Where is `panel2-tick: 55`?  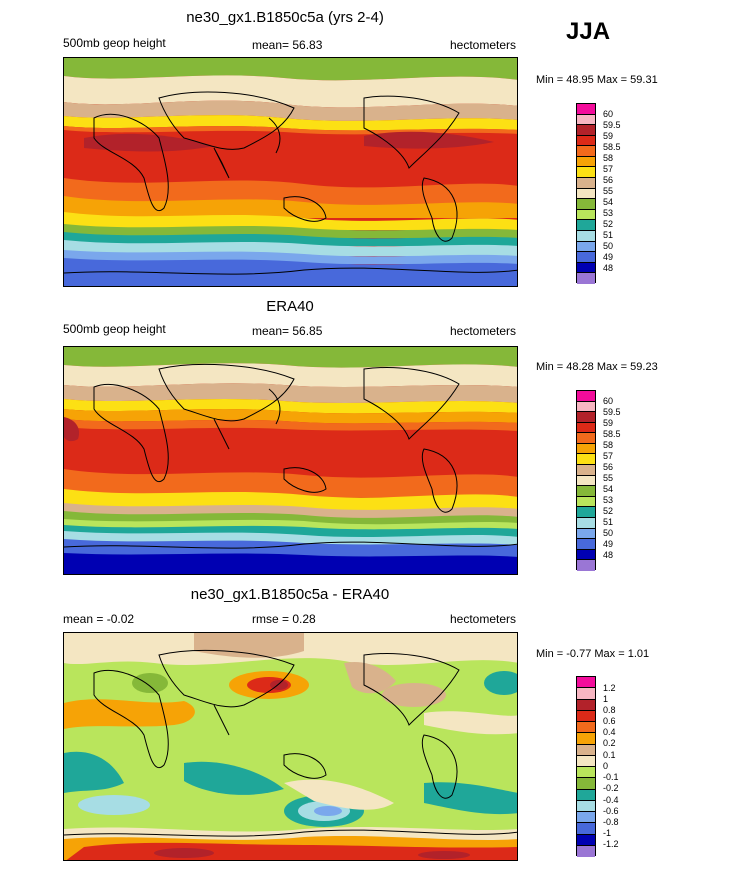 panel2-tick: 55 is located at coordinates (608, 478).